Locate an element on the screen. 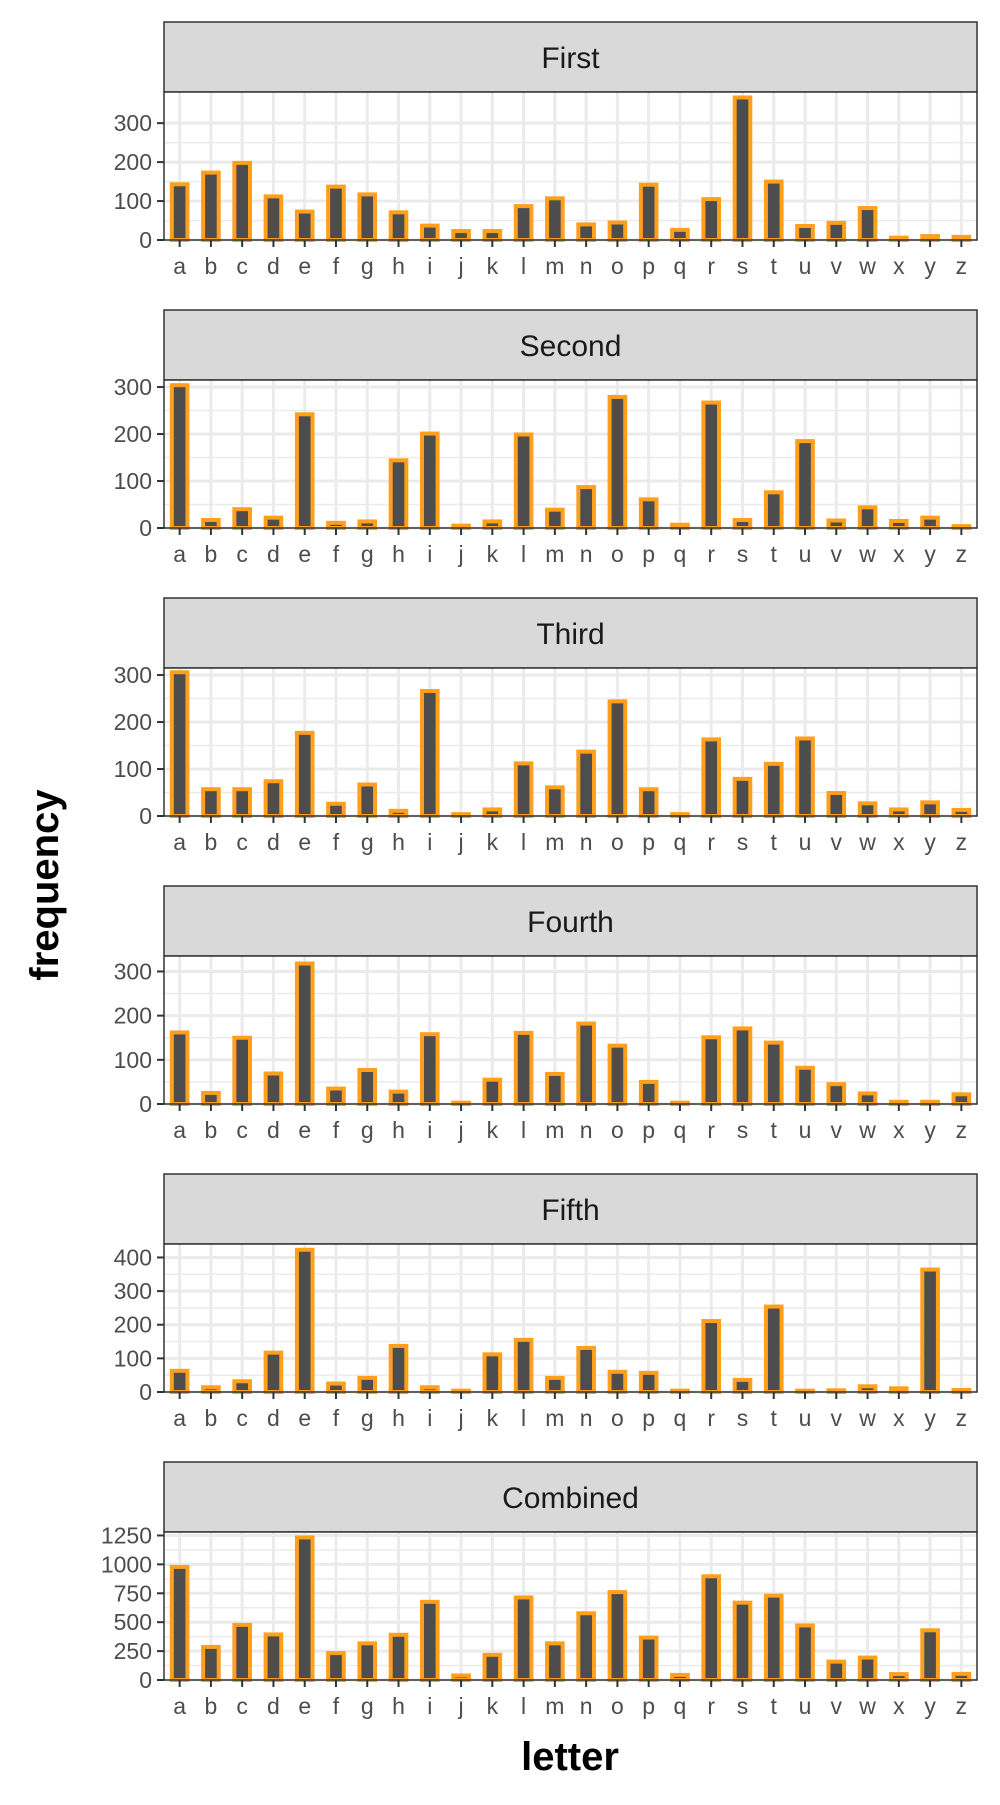 The width and height of the screenshot is (1000, 1805). facet-title: Fifth is located at coordinates (570, 1210).